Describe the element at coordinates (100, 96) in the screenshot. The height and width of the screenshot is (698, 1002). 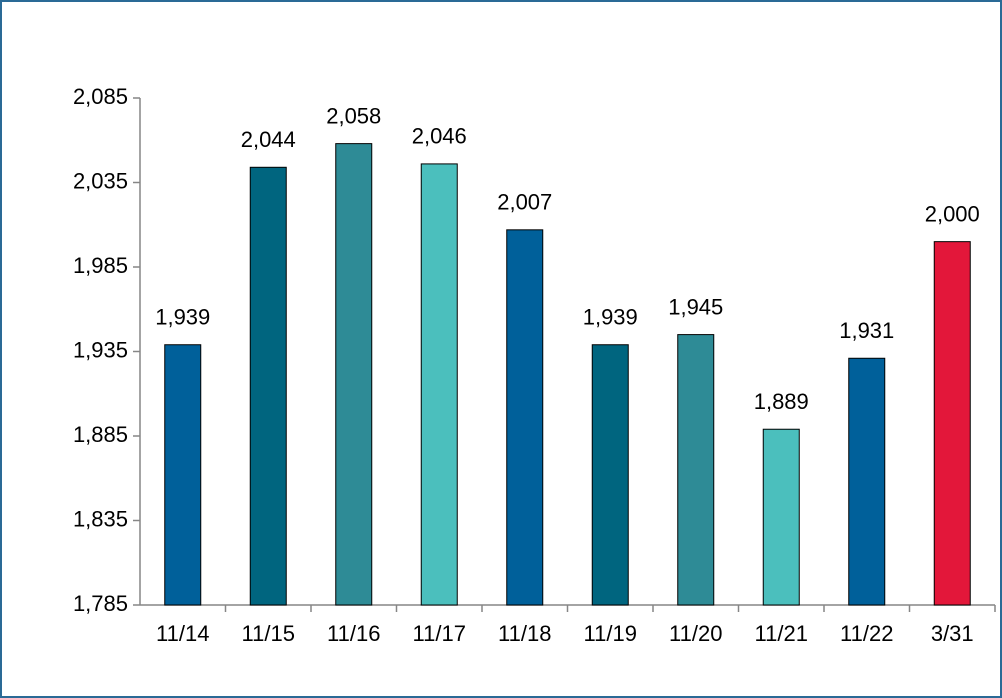
I see `y-tick-label: 2,085` at that location.